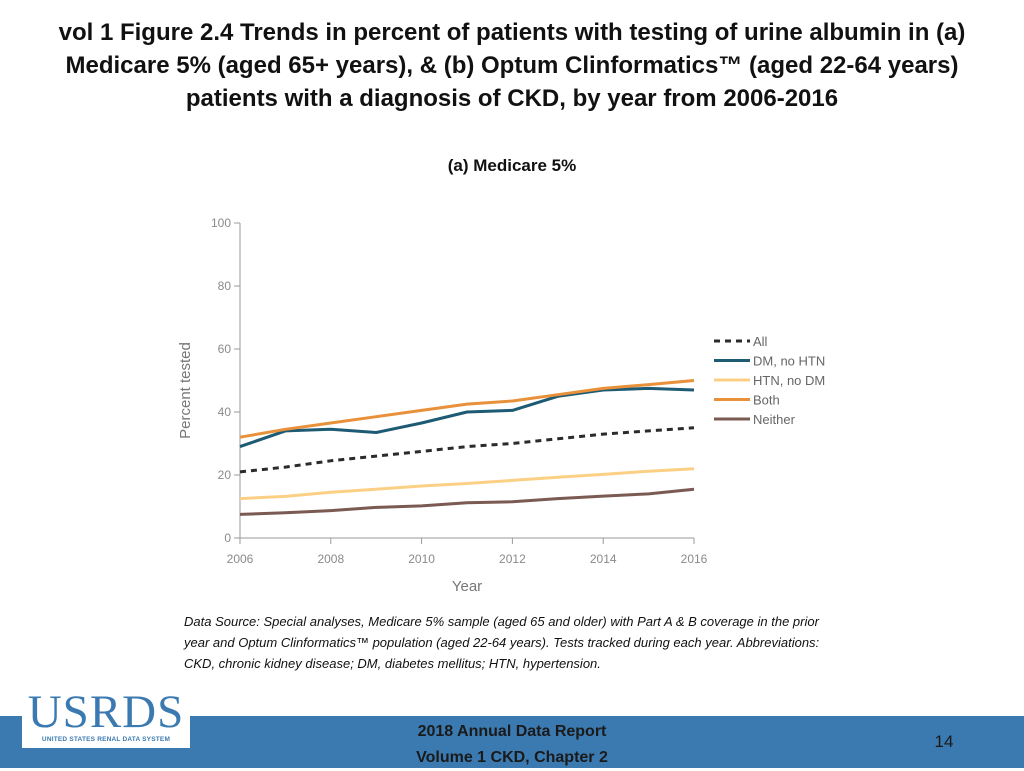 This screenshot has height=771, width=1024. Describe the element at coordinates (225, 349) in the screenshot. I see `y-tick-label: 60` at that location.